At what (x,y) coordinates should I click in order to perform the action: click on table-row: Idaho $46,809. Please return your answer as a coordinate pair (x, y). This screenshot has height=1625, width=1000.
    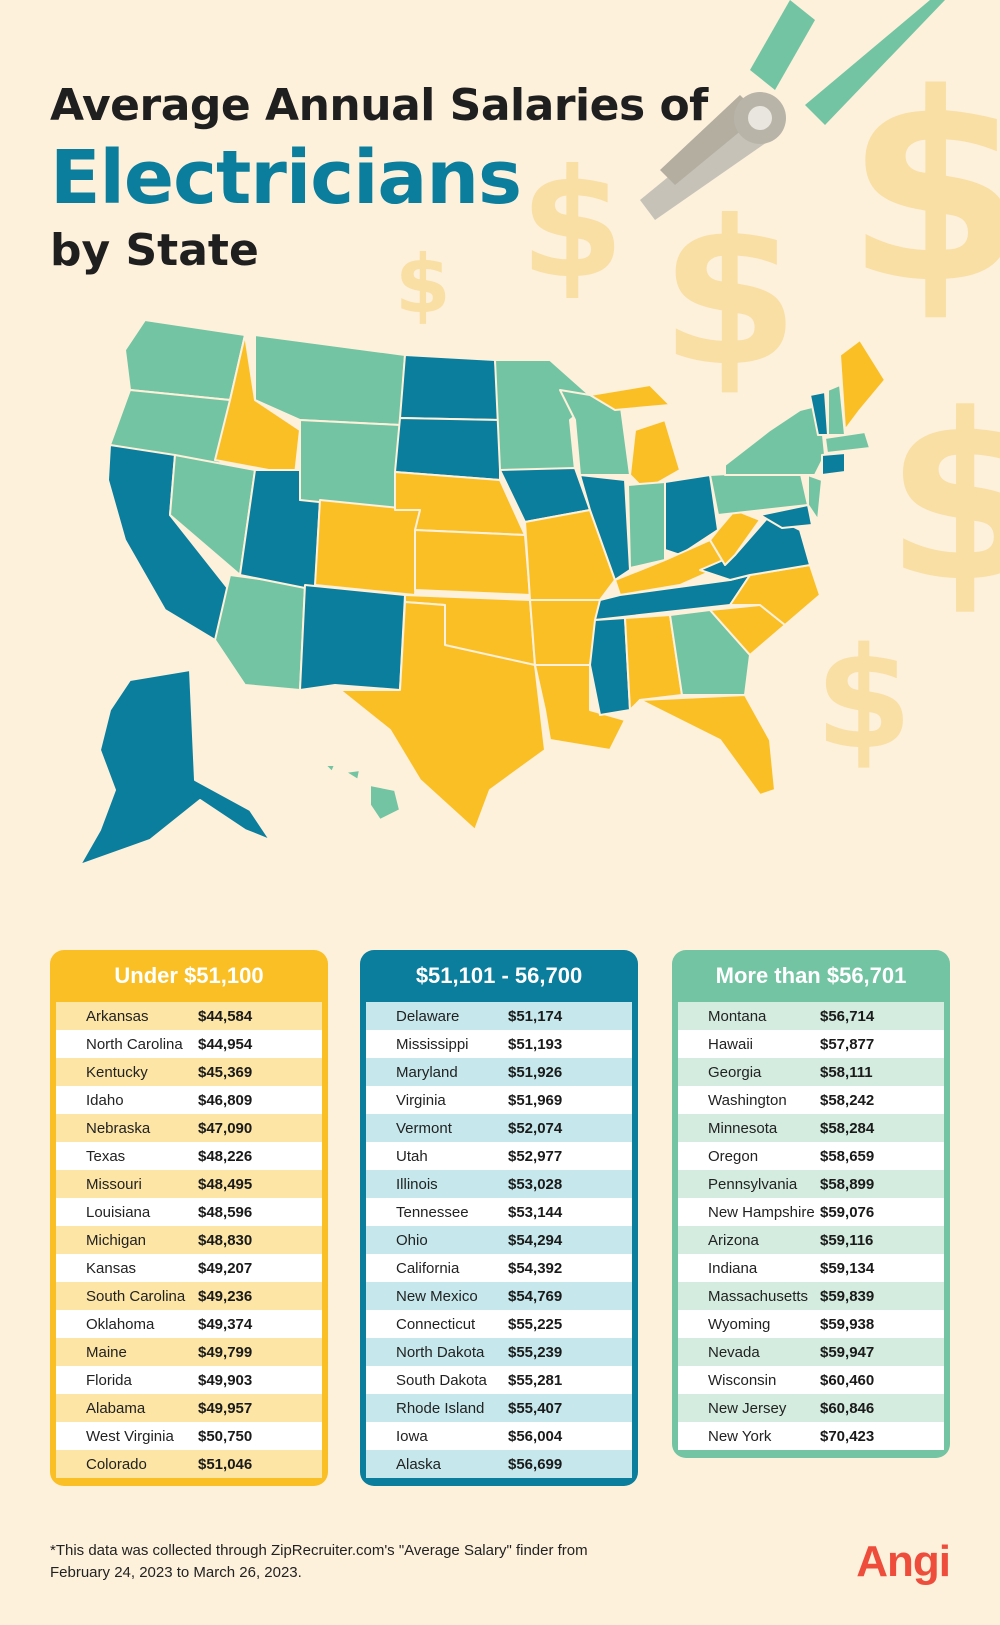
    Looking at the image, I should click on (189, 1100).